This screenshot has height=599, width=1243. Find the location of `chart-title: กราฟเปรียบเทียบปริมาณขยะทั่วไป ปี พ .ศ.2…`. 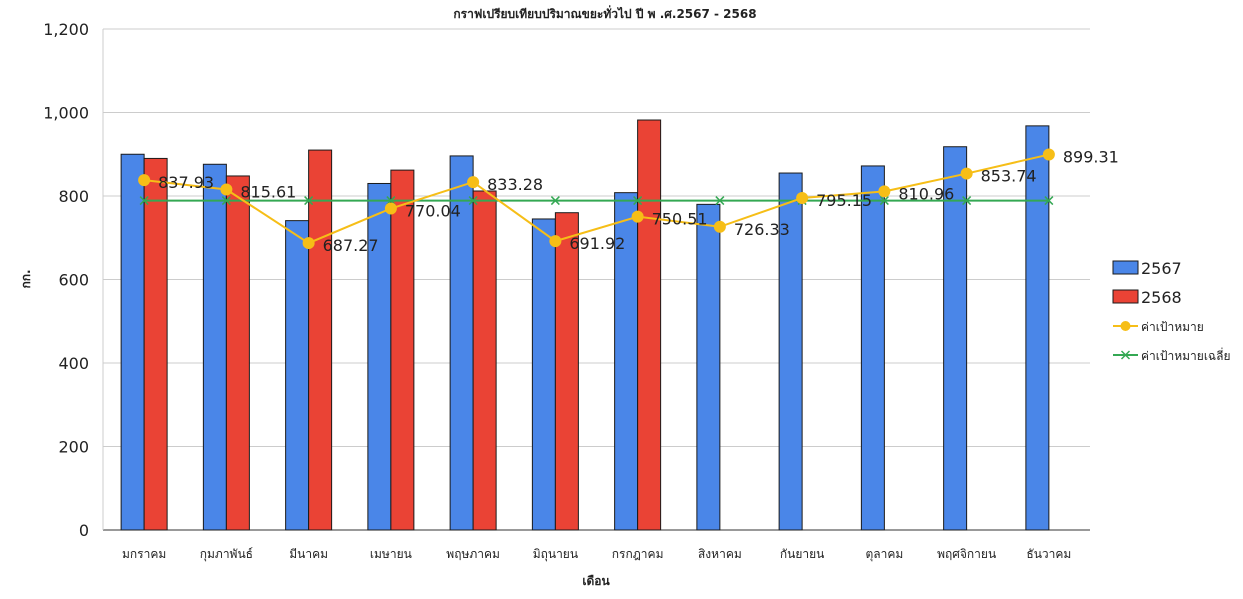

chart-title: กราฟเปรียบเทียบปริมาณขยะทั่วไป ปี พ .ศ.2… is located at coordinates (604, 13).